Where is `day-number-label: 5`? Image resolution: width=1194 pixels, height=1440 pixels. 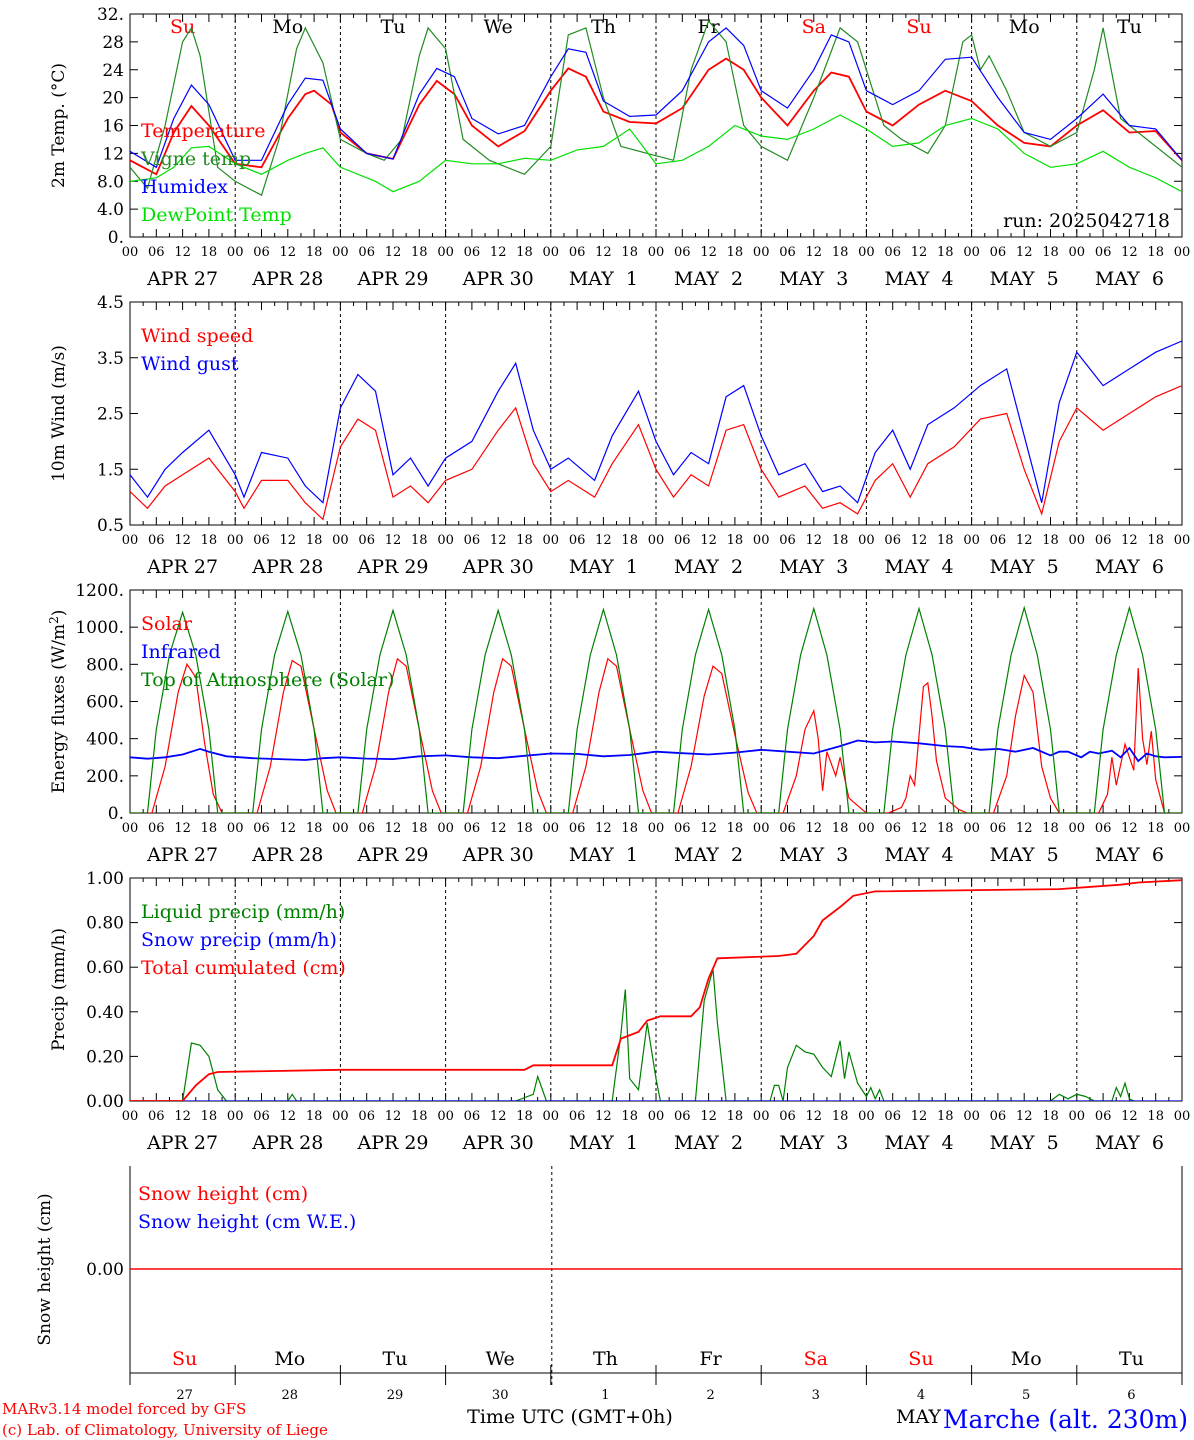
day-number-label: 5 is located at coordinates (1026, 1395).